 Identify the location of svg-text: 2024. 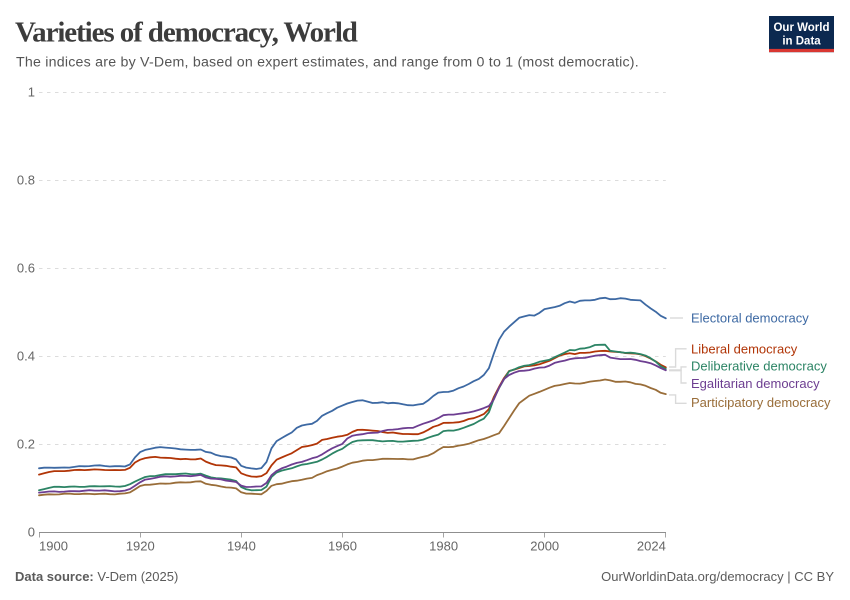
(651, 546).